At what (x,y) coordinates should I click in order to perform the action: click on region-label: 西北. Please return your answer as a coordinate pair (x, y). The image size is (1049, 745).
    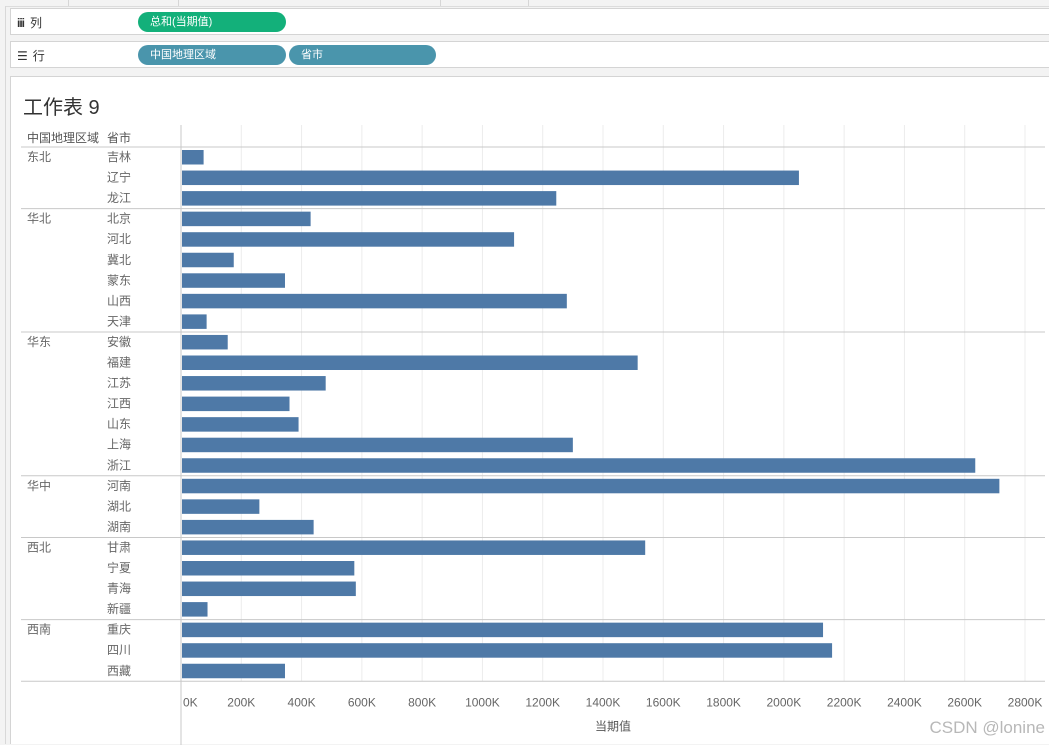
    Looking at the image, I should click on (39, 547).